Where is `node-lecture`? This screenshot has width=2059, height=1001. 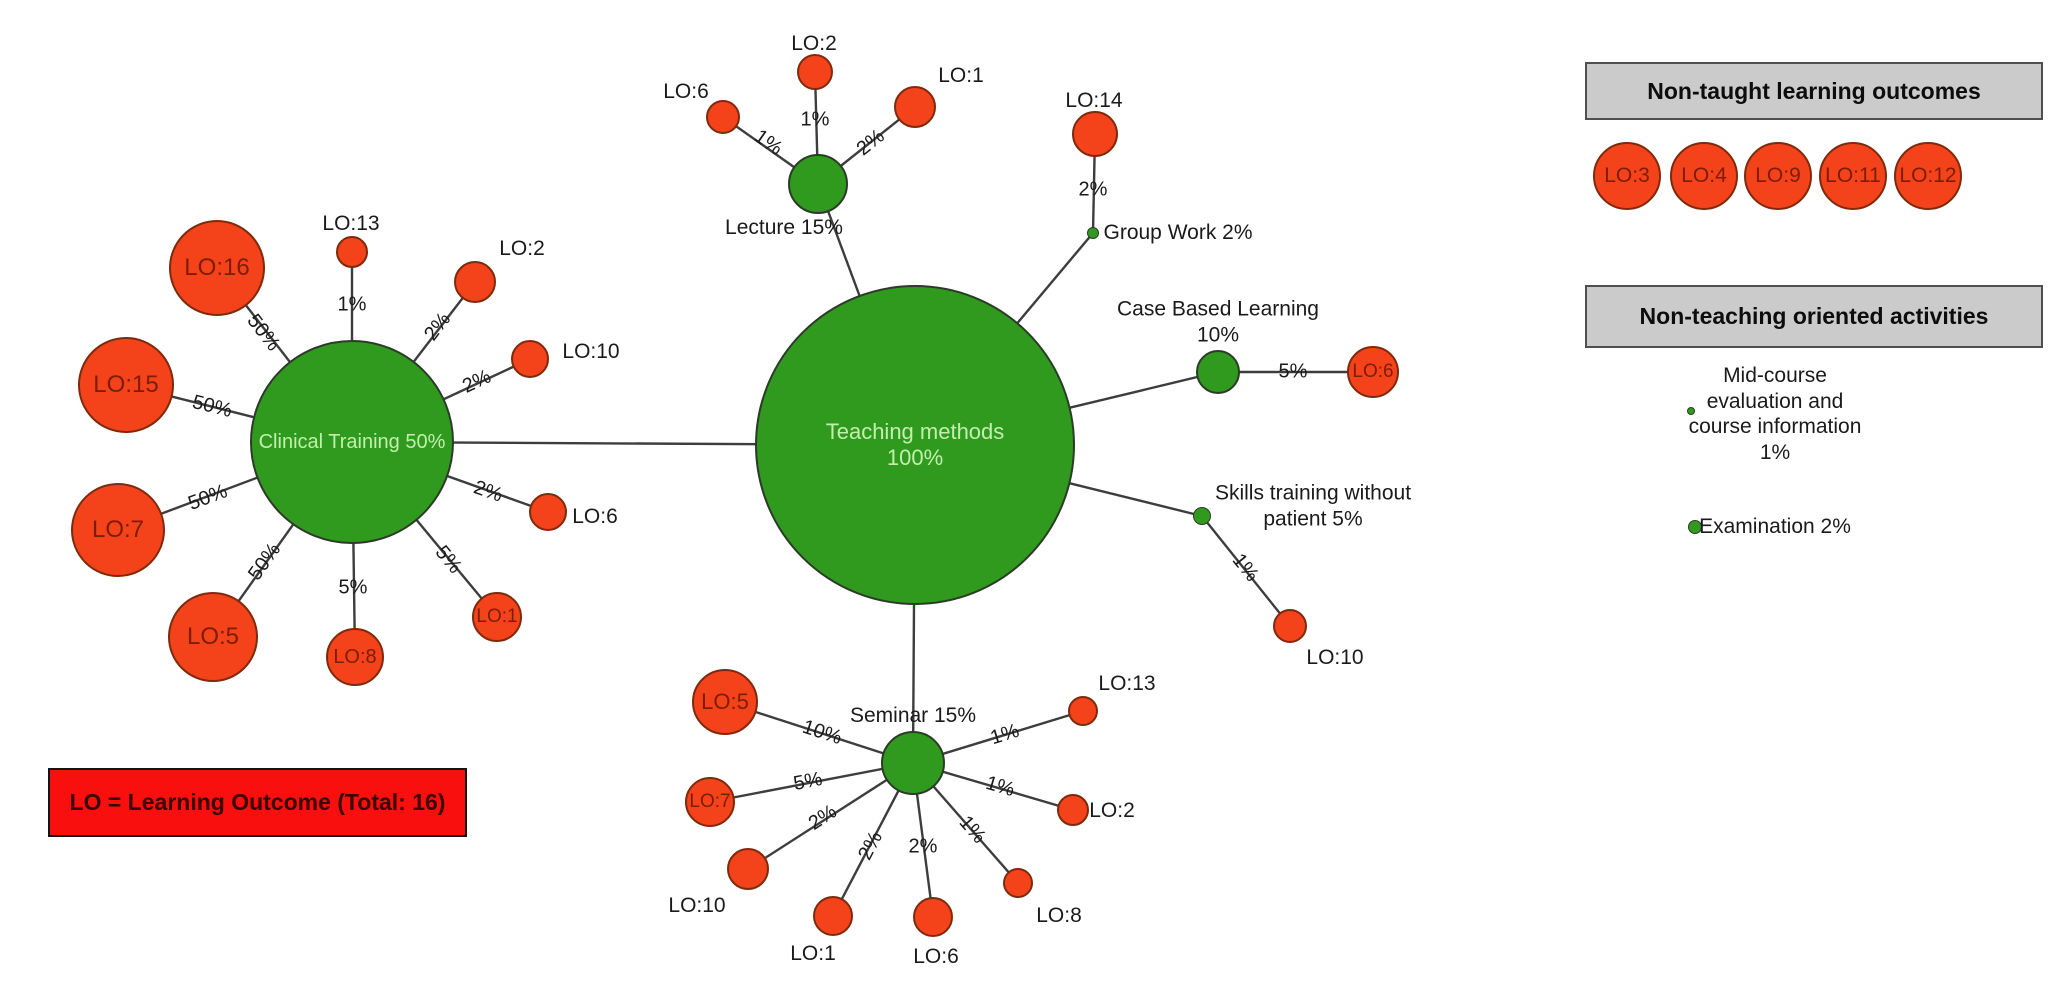 node-lecture is located at coordinates (818, 184).